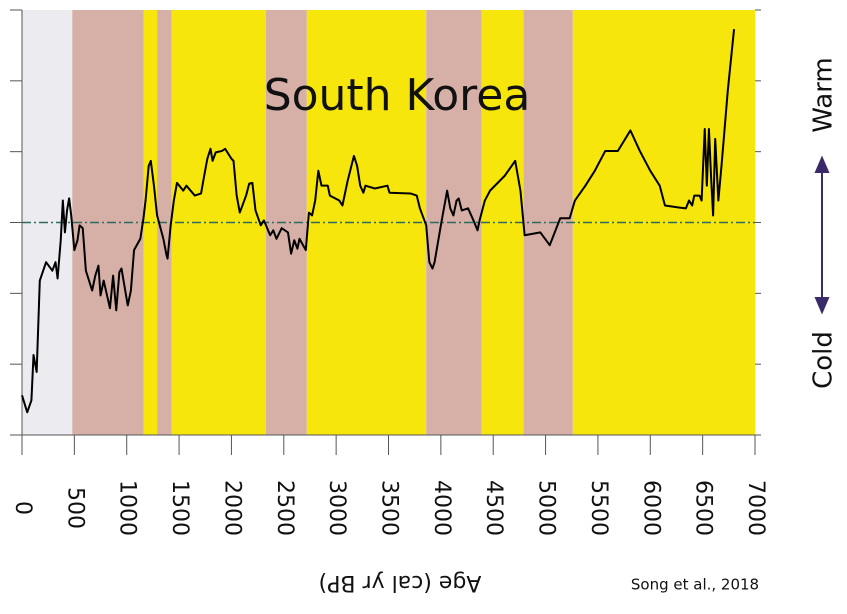 The image size is (847, 614). I want to click on x-tick-label: 2500, so click(284, 508).